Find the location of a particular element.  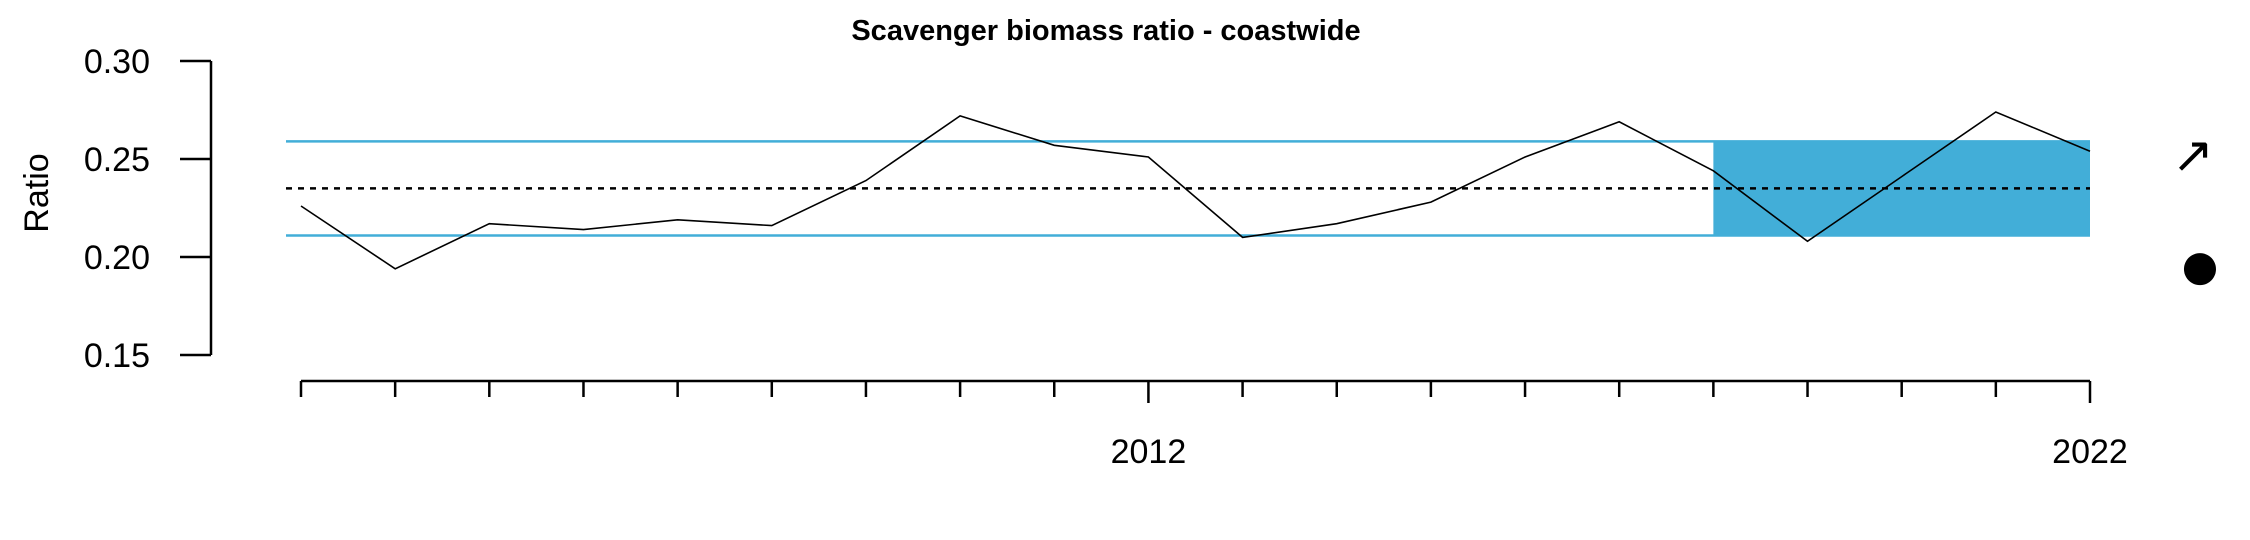

y-tick-label: 0.15 is located at coordinates (117, 356).